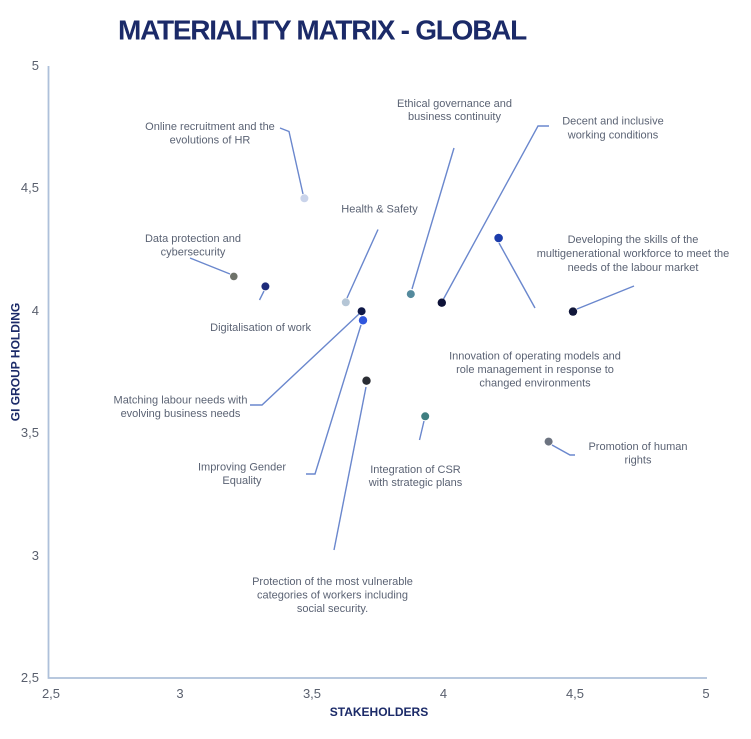 The image size is (751, 739). I want to click on svg-text: Digitalisation of work, so click(260, 328).